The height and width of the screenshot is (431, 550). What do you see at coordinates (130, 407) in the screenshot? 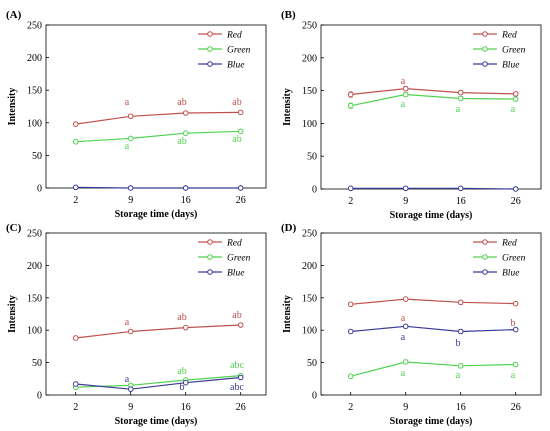
I see `x-tick-label: 9` at bounding box center [130, 407].